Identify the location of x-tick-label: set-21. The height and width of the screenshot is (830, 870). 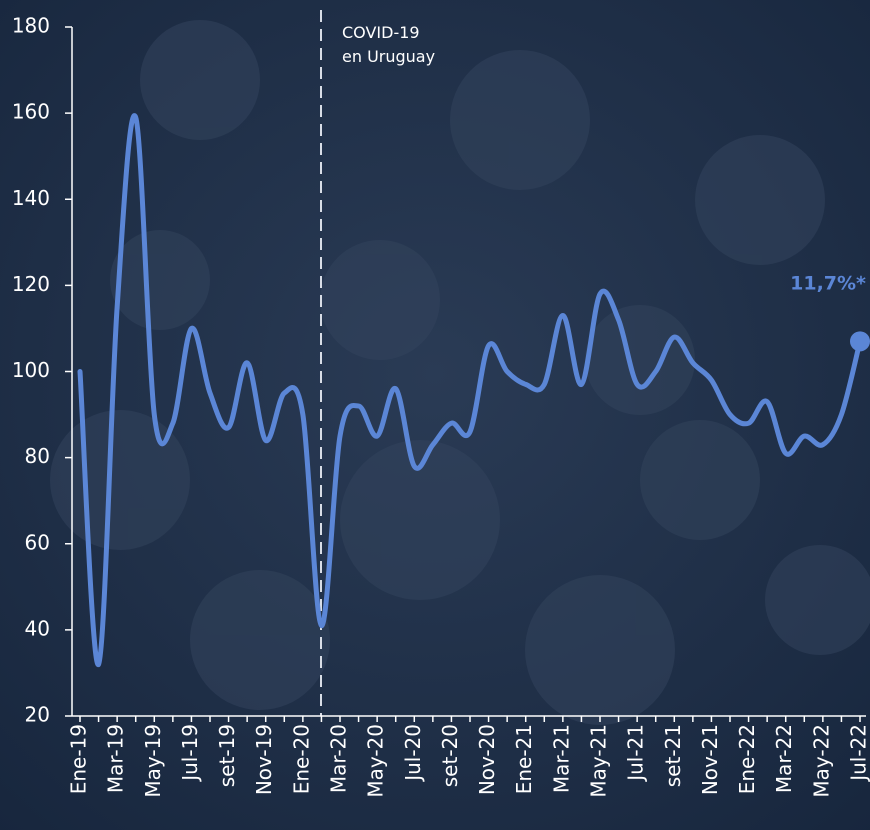
(673, 755).